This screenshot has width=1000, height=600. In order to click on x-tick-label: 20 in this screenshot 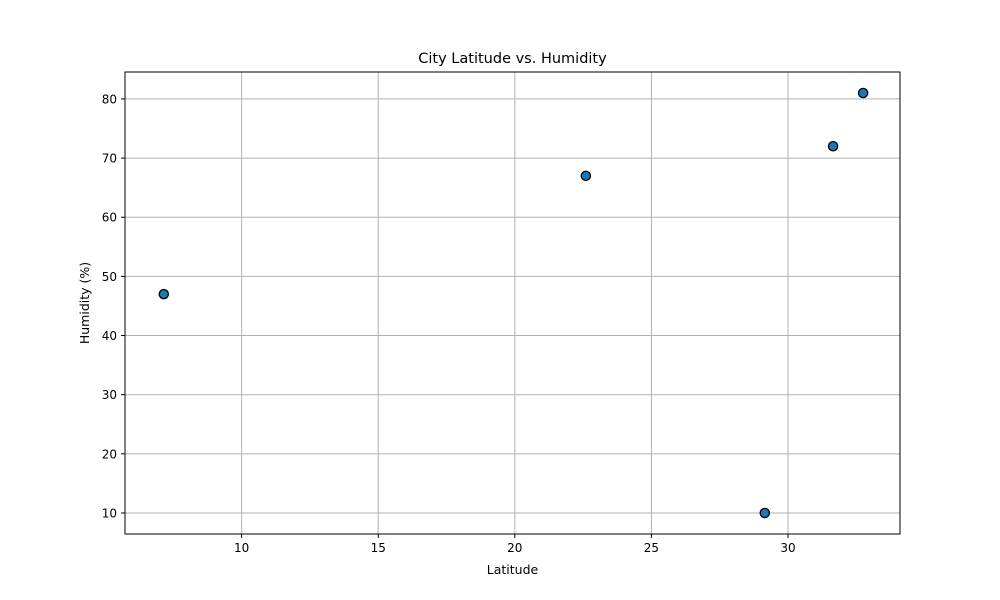, I will do `click(514, 548)`.